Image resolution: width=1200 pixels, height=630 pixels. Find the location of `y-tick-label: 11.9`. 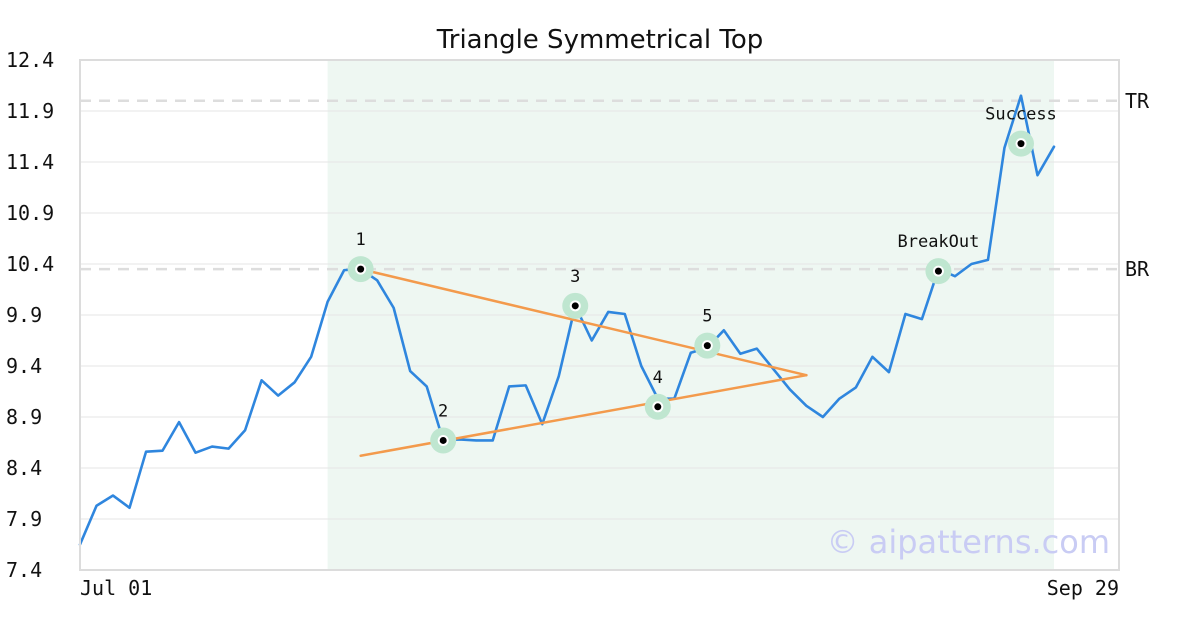

y-tick-label: 11.9 is located at coordinates (30, 111).